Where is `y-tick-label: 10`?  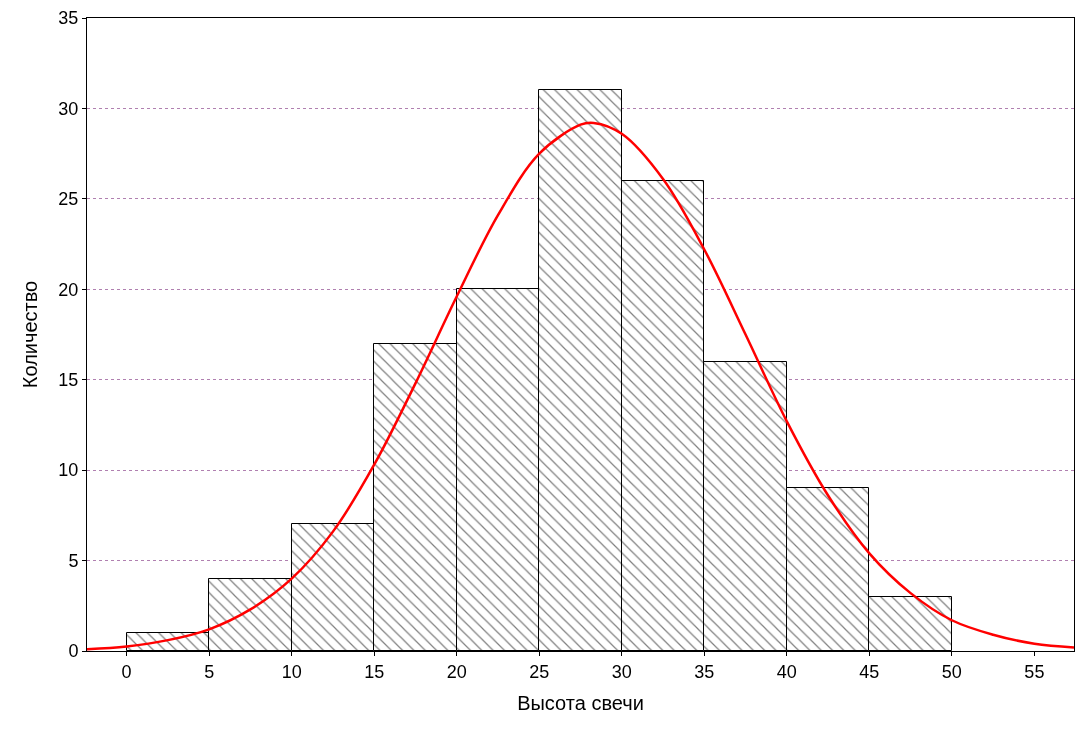 y-tick-label: 10 is located at coordinates (68, 470).